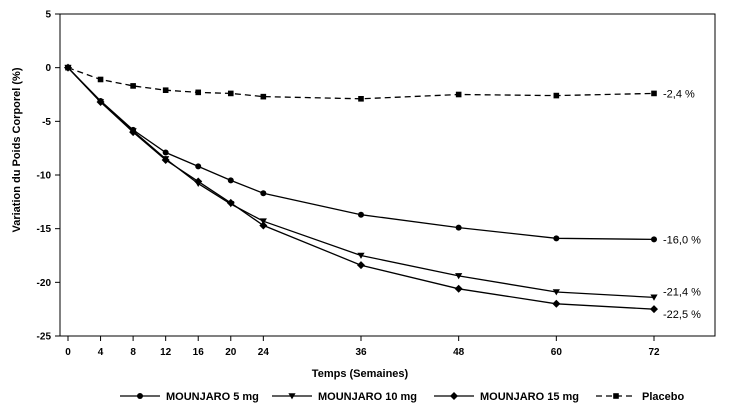 The height and width of the screenshot is (409, 730). I want to click on series-line, so click(361, 83).